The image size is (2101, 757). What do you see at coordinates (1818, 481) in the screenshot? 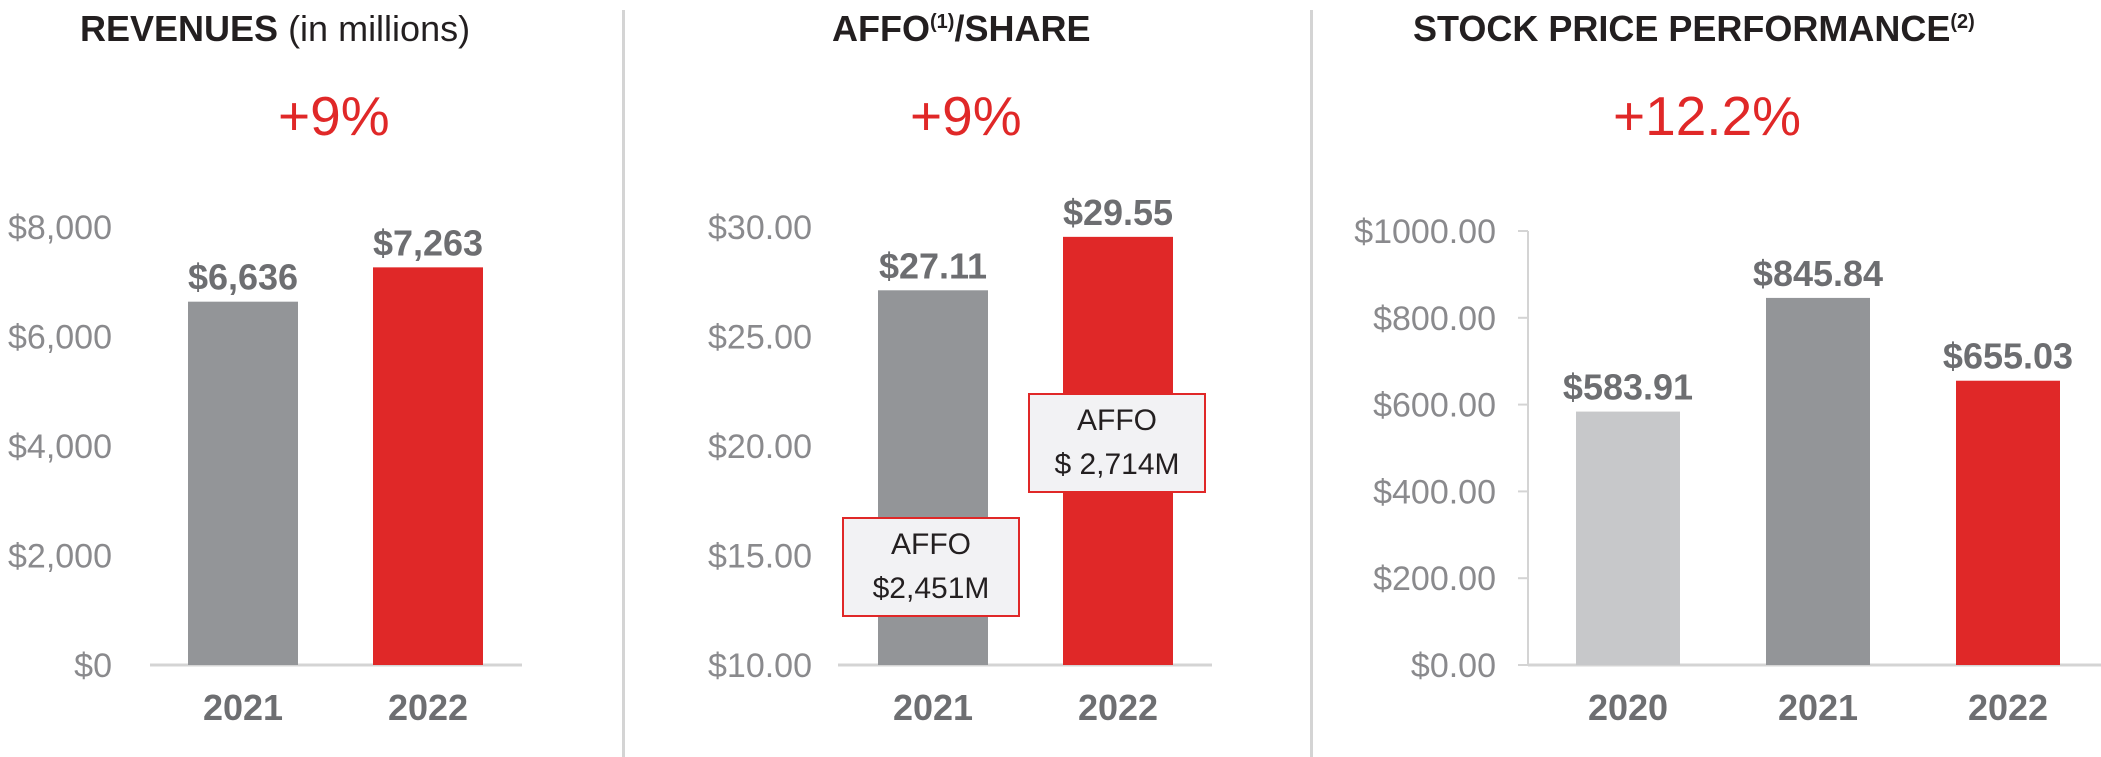
I see `stock-bar-2021` at bounding box center [1818, 481].